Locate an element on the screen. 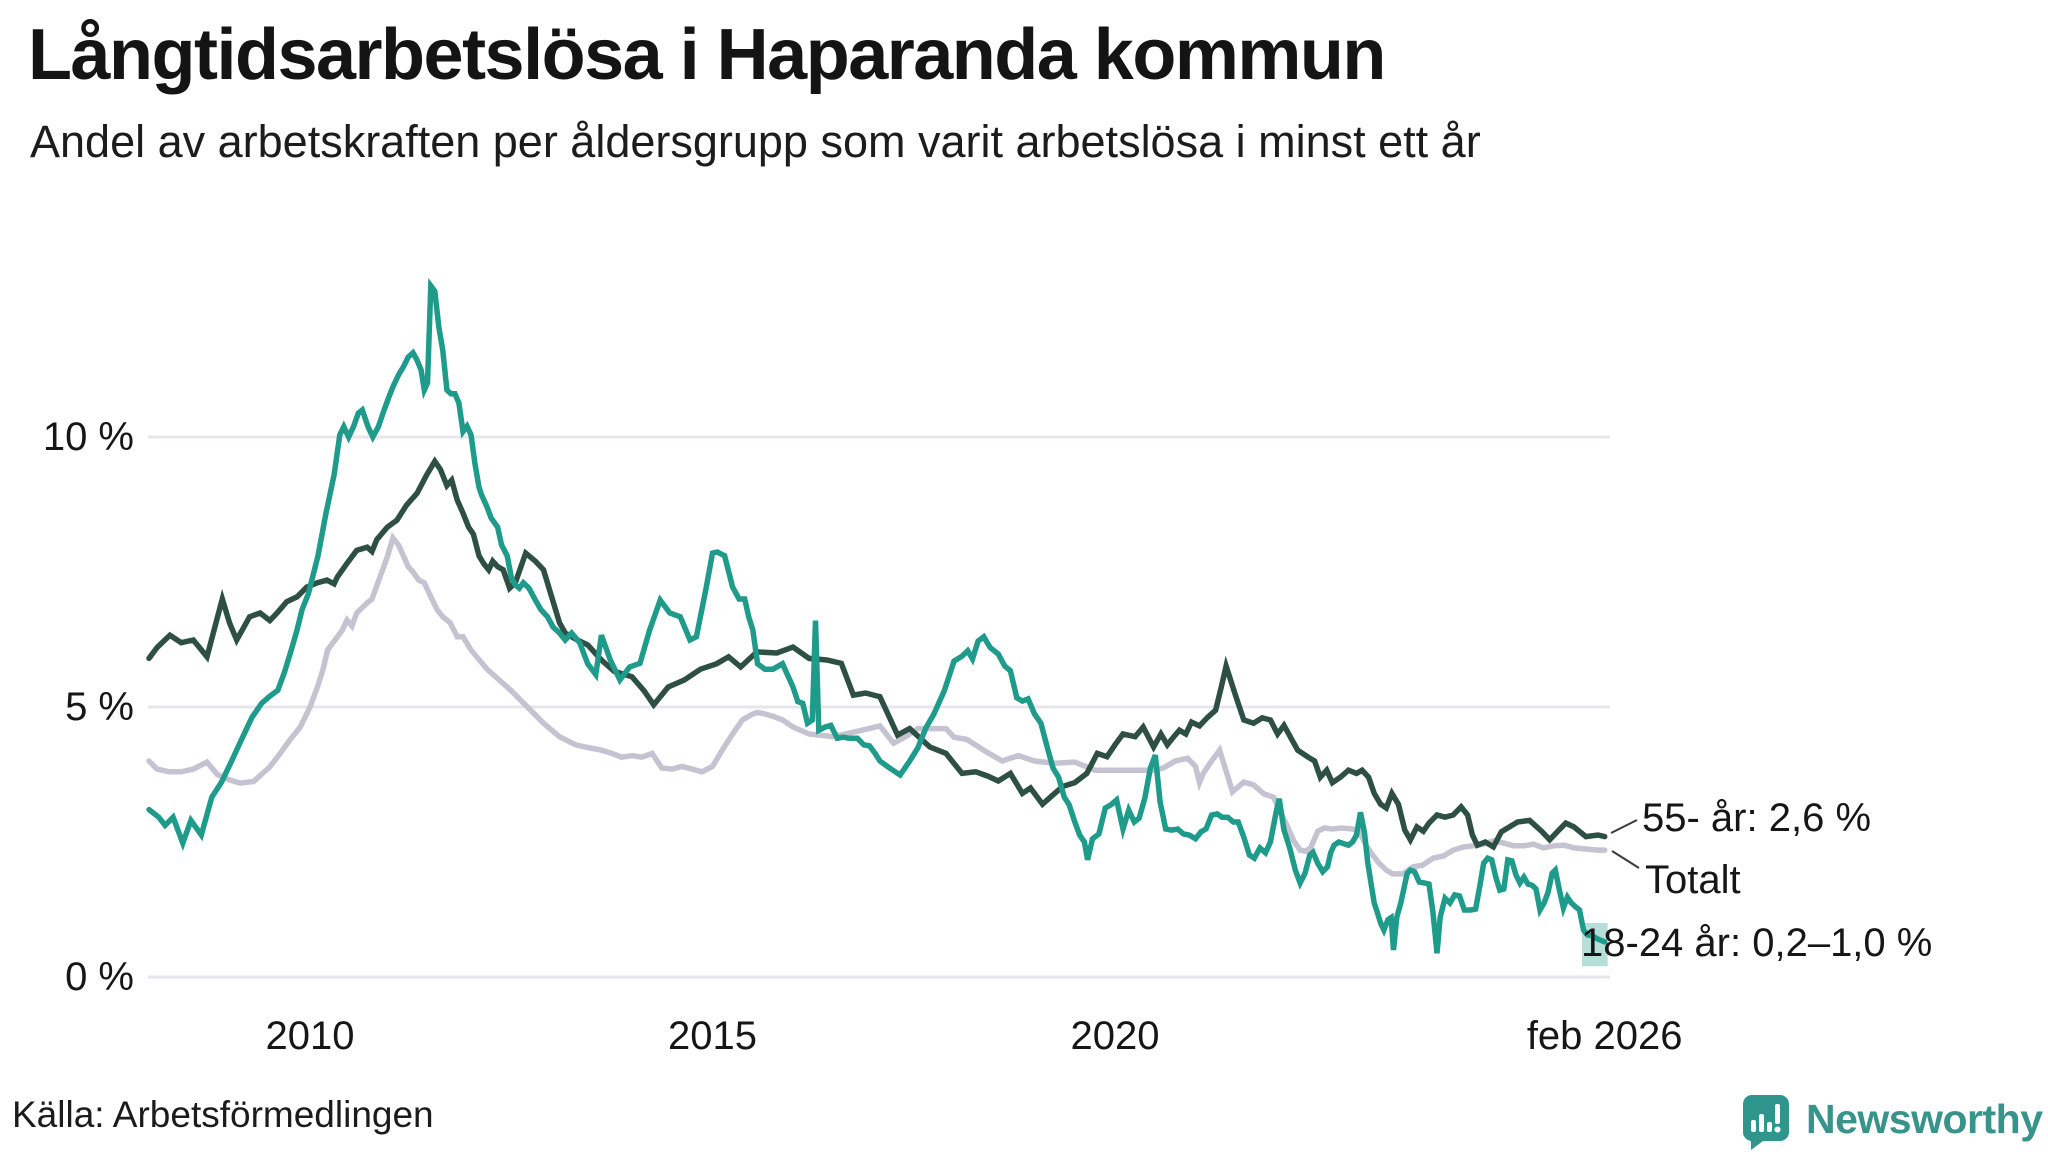  x-axis-label-feb-2026: feb 2026 is located at coordinates (1604, 1036).